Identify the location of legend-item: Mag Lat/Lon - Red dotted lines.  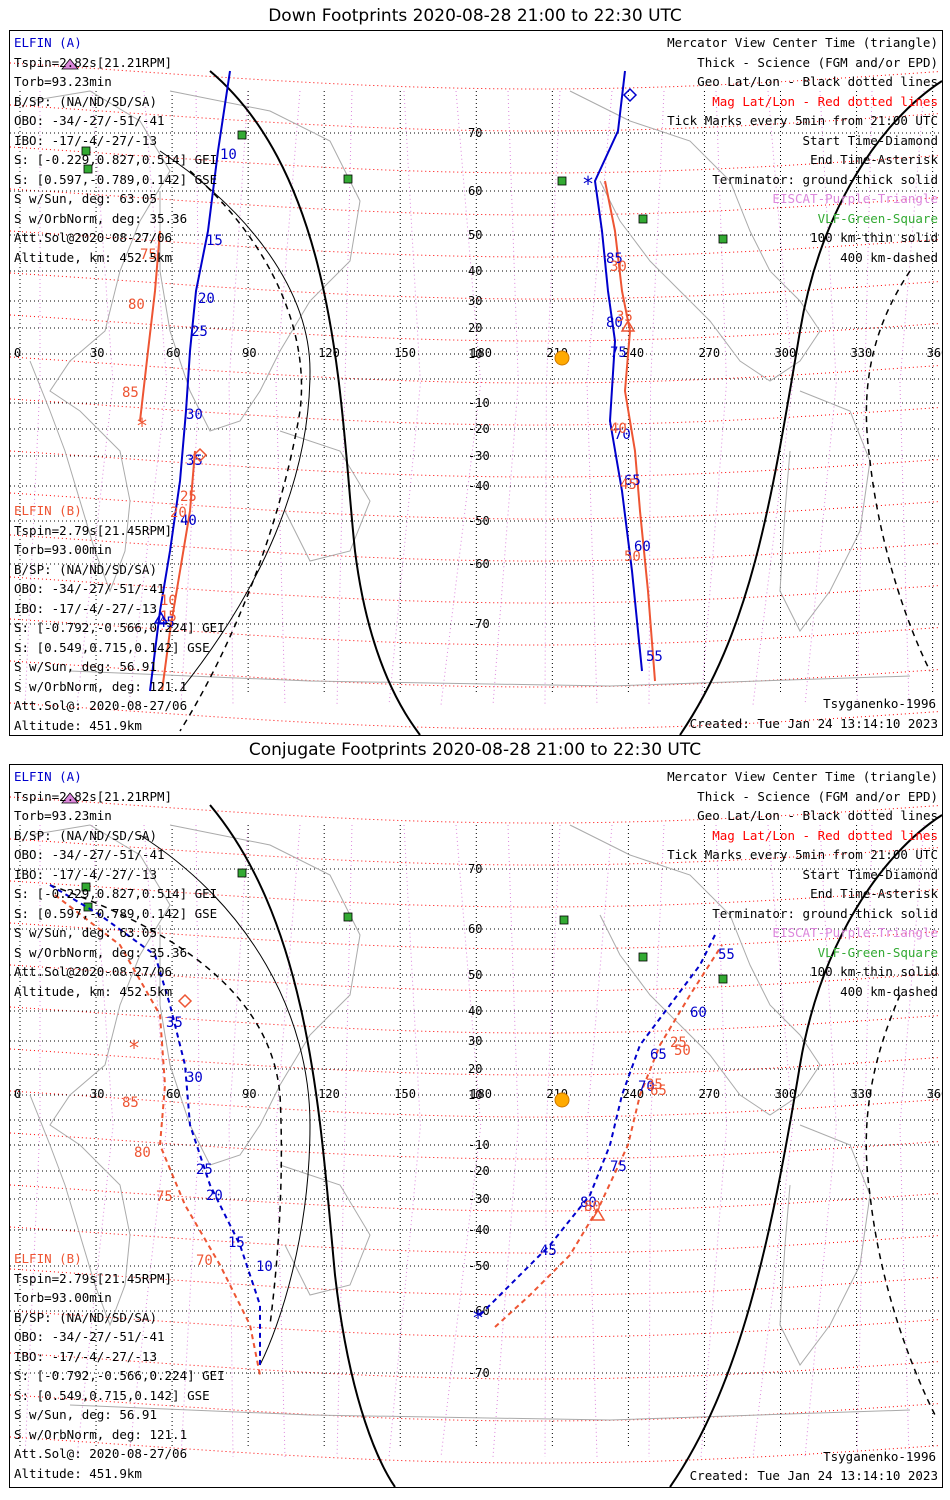
(825, 101).